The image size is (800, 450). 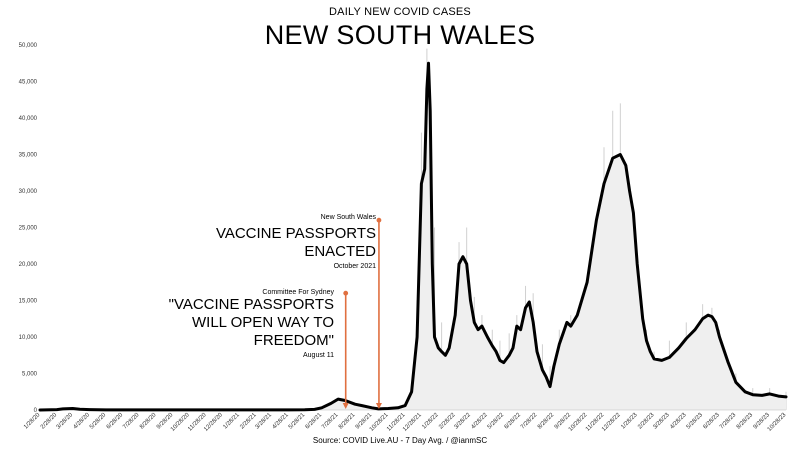 I want to click on chart-title: NEW SOUTH WALES, so click(x=400, y=35).